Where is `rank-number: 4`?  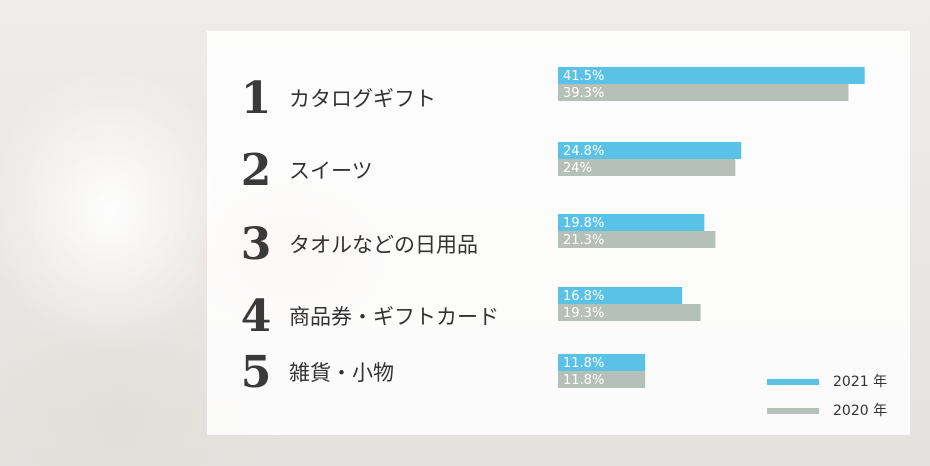
rank-number: 4 is located at coordinates (256, 316).